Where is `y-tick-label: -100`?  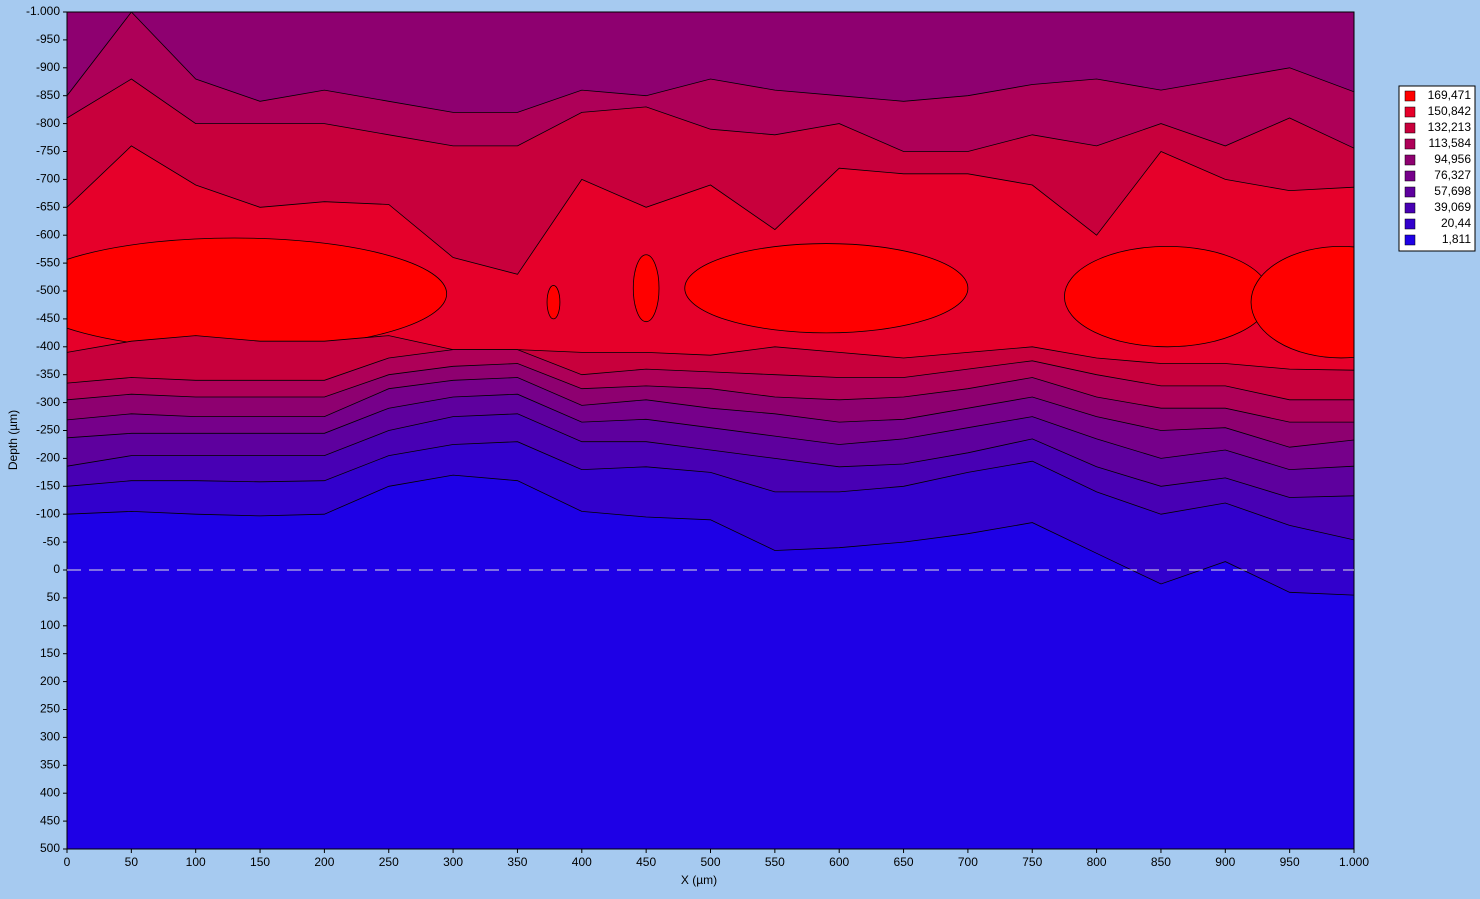 y-tick-label: -100 is located at coordinates (48, 513).